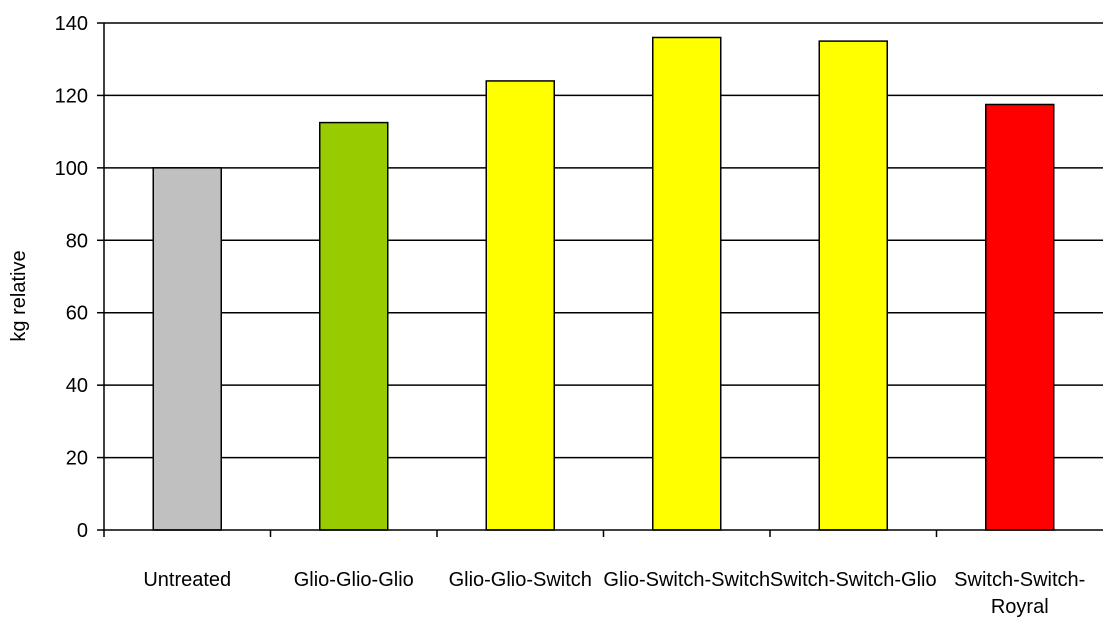 The image size is (1103, 622). Describe the element at coordinates (19, 295) in the screenshot. I see `y-axis-title: kg relative` at that location.